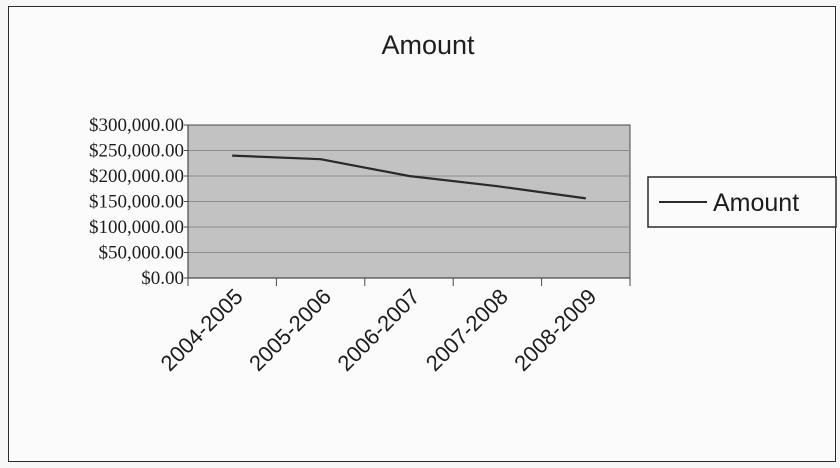 The image size is (840, 468). Describe the element at coordinates (136, 176) in the screenshot. I see `y-tick-label: $200,000.00` at that location.